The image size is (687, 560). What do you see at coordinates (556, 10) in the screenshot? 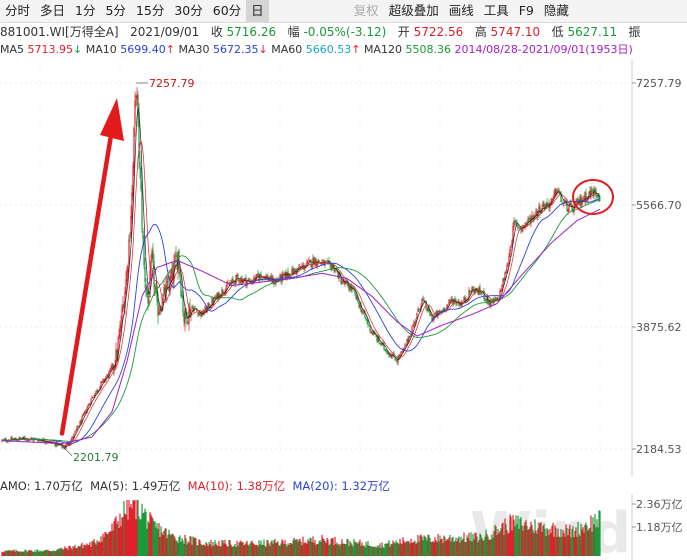
I see `toolbar-item-13: 隐藏` at bounding box center [556, 10].